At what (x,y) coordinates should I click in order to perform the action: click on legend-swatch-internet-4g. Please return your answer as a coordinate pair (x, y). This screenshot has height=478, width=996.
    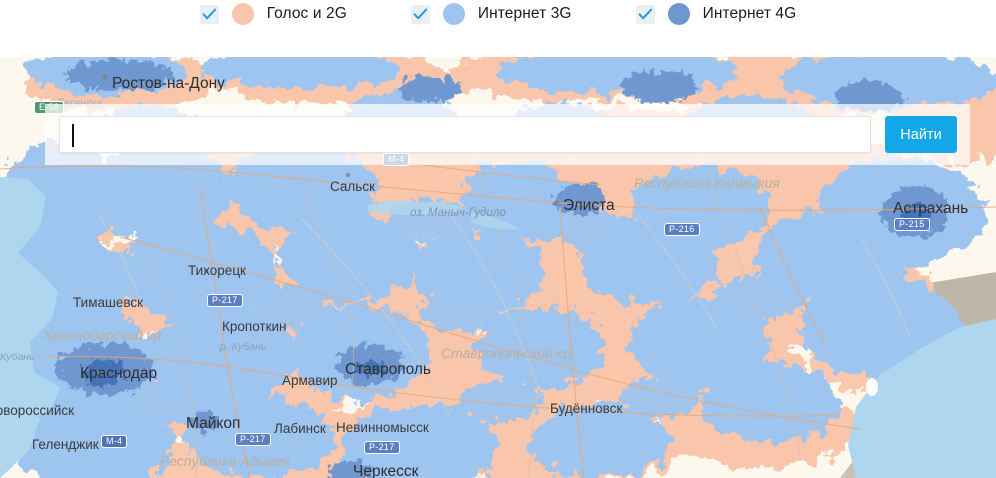
    Looking at the image, I should click on (678, 14).